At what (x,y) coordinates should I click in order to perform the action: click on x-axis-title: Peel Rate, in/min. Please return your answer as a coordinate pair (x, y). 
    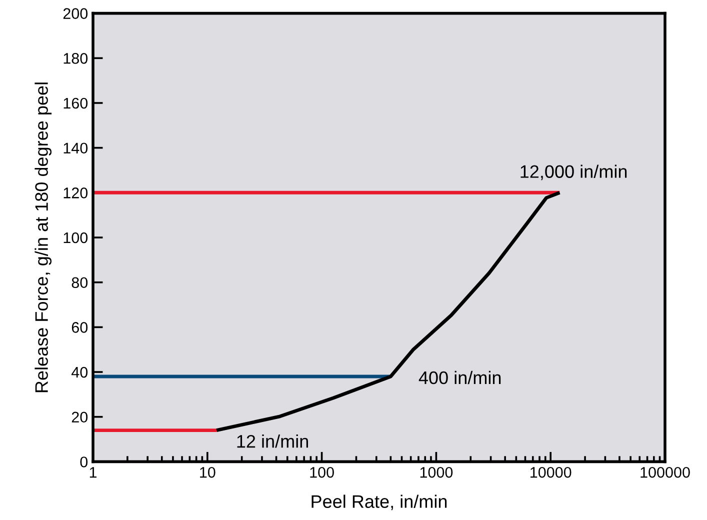
    Looking at the image, I should click on (379, 502).